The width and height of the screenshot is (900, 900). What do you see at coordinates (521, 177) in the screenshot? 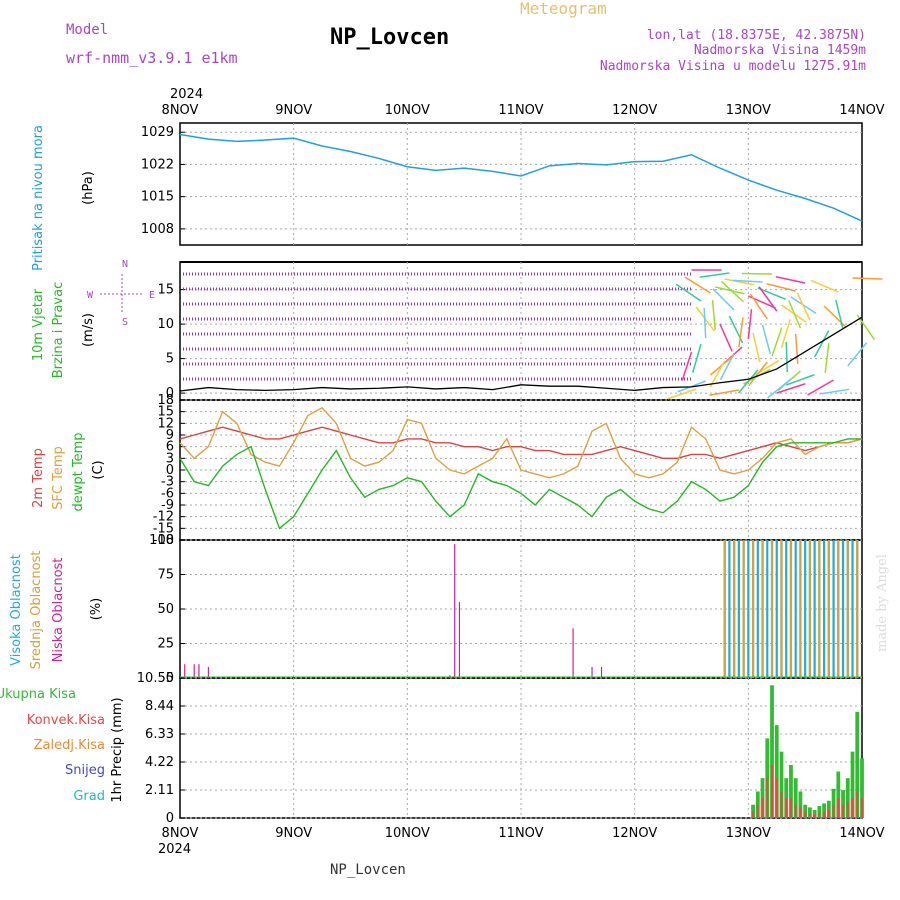
I see `pressure-line` at bounding box center [521, 177].